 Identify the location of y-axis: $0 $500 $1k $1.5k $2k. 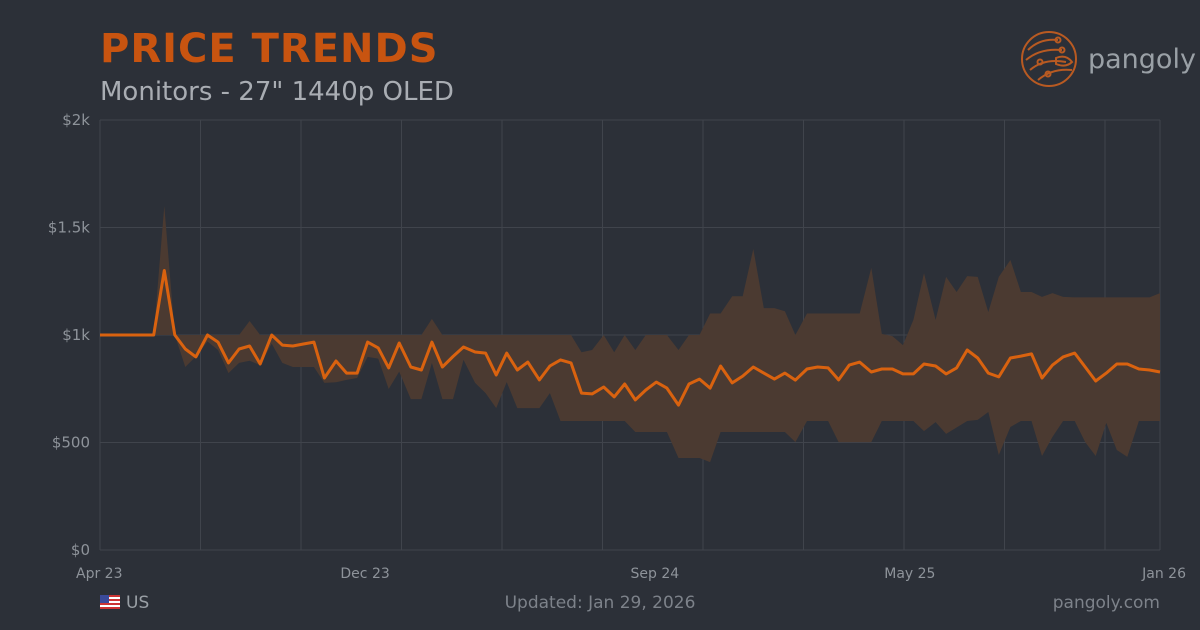
(69, 335).